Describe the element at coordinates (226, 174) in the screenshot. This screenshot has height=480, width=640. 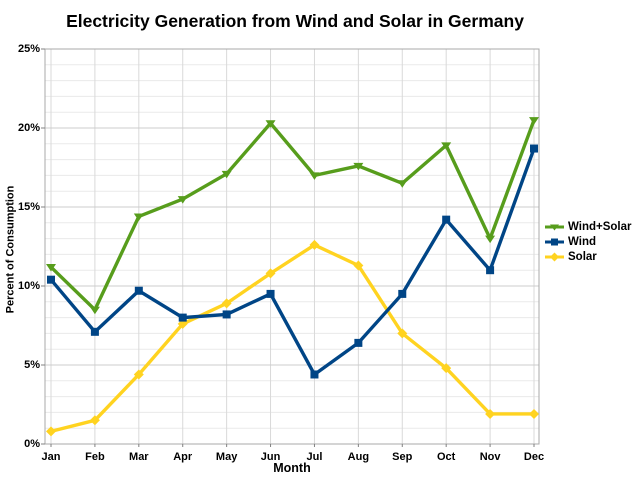
I see `point-wind+solar-may` at that location.